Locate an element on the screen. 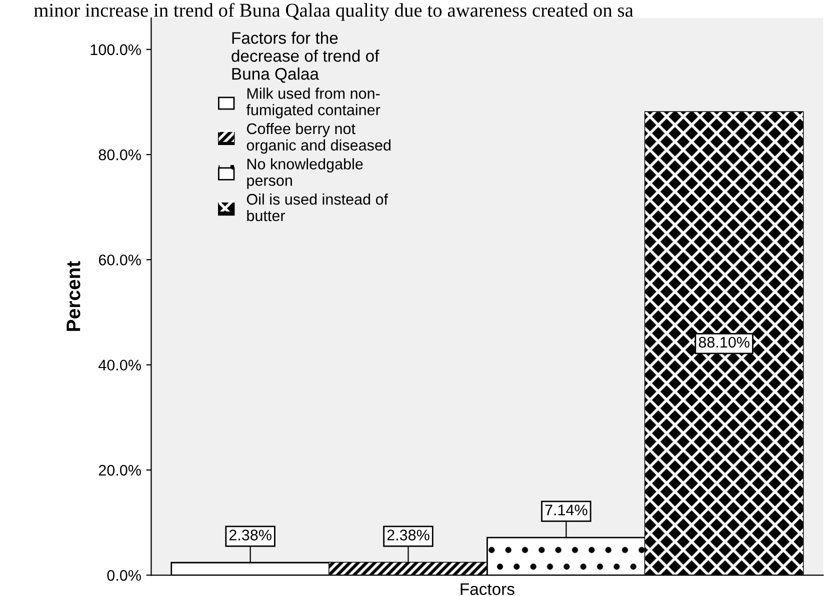  legend-label: Oil is used instead of butter is located at coordinates (317, 207).